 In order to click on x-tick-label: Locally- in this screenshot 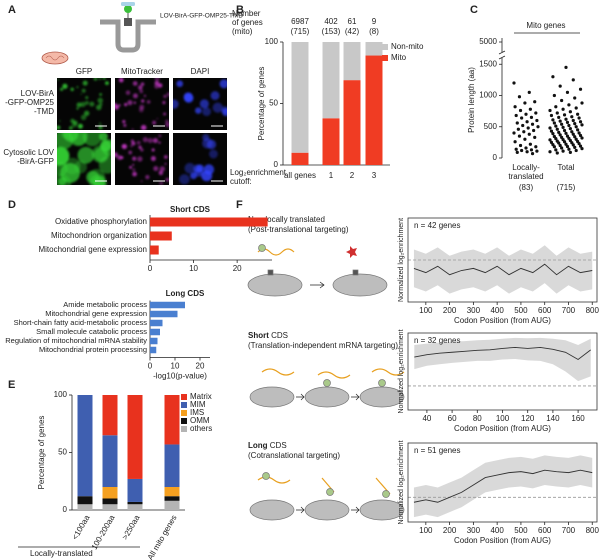, I will do `click(526, 167)`.